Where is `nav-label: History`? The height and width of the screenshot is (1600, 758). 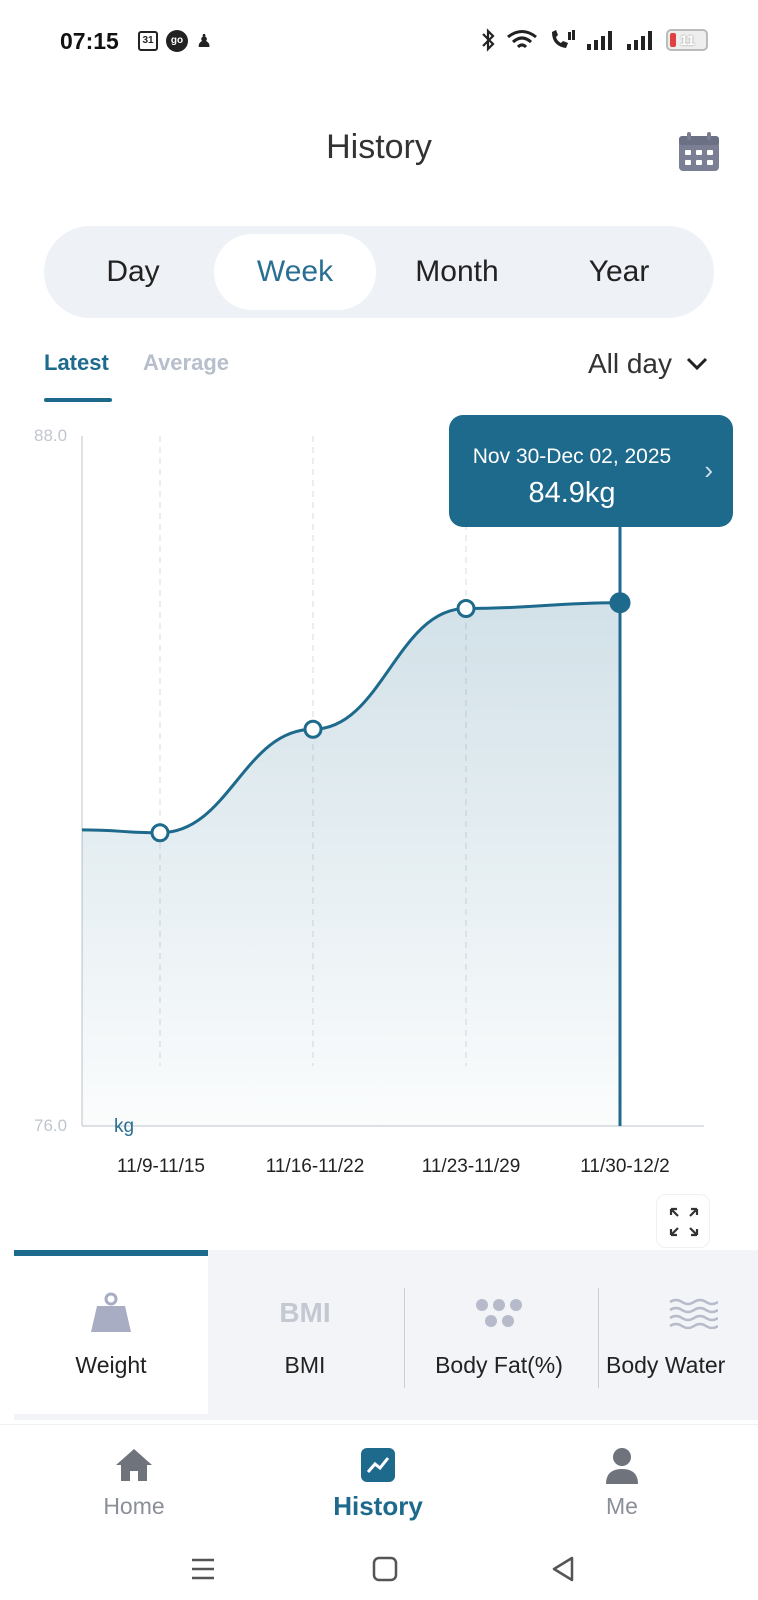
nav-label: History is located at coordinates (378, 1506).